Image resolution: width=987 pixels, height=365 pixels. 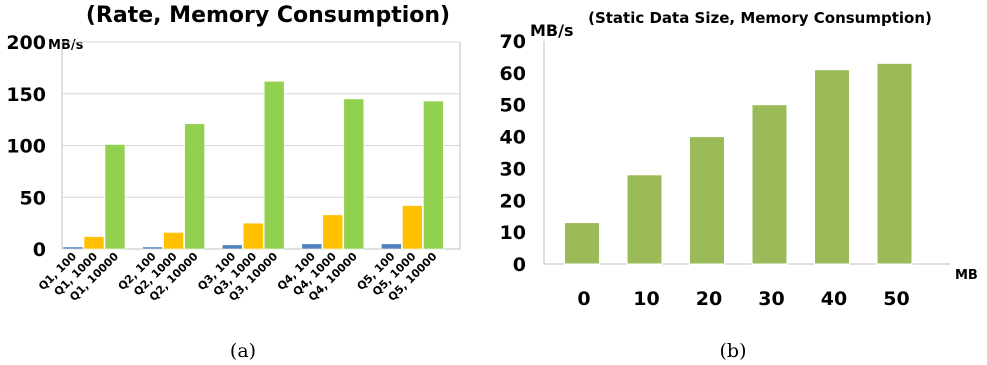 I want to click on chart-b-y-tick-label: 40, so click(x=513, y=138).